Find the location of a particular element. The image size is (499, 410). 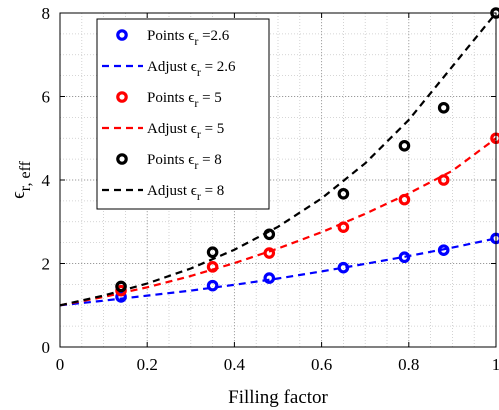

x-tick-label: 0.4 is located at coordinates (235, 364).